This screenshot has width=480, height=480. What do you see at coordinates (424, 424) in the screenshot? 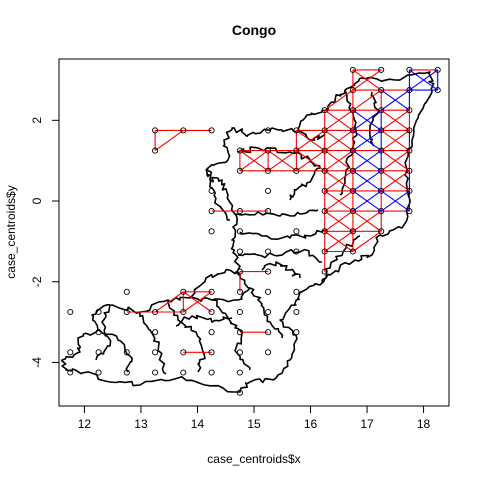
I see `x-tick-label: 18` at bounding box center [424, 424].